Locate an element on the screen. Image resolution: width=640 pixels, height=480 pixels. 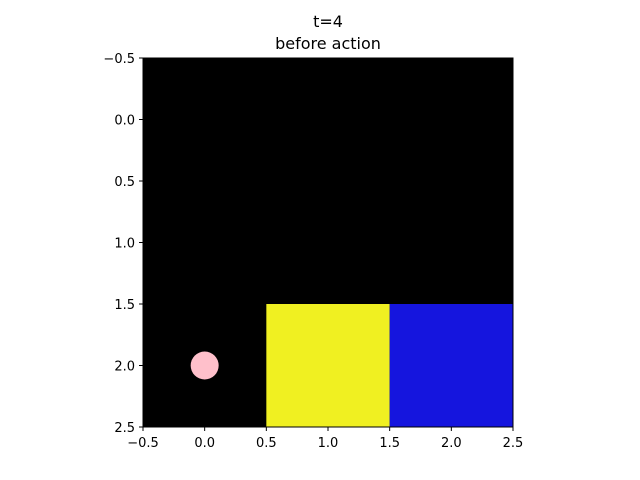
cell-blue is located at coordinates (451, 365).